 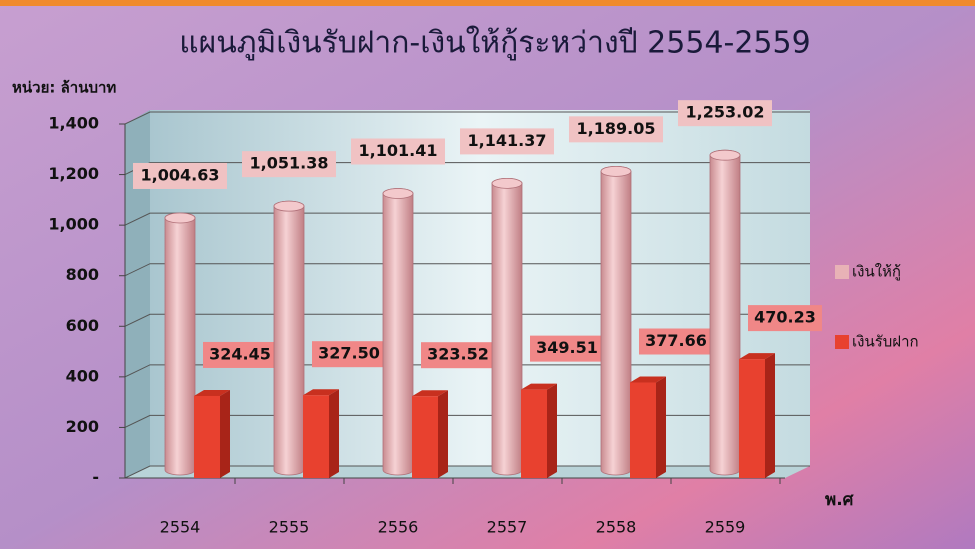 I want to click on value-label: 1,051.38, so click(x=289, y=163).